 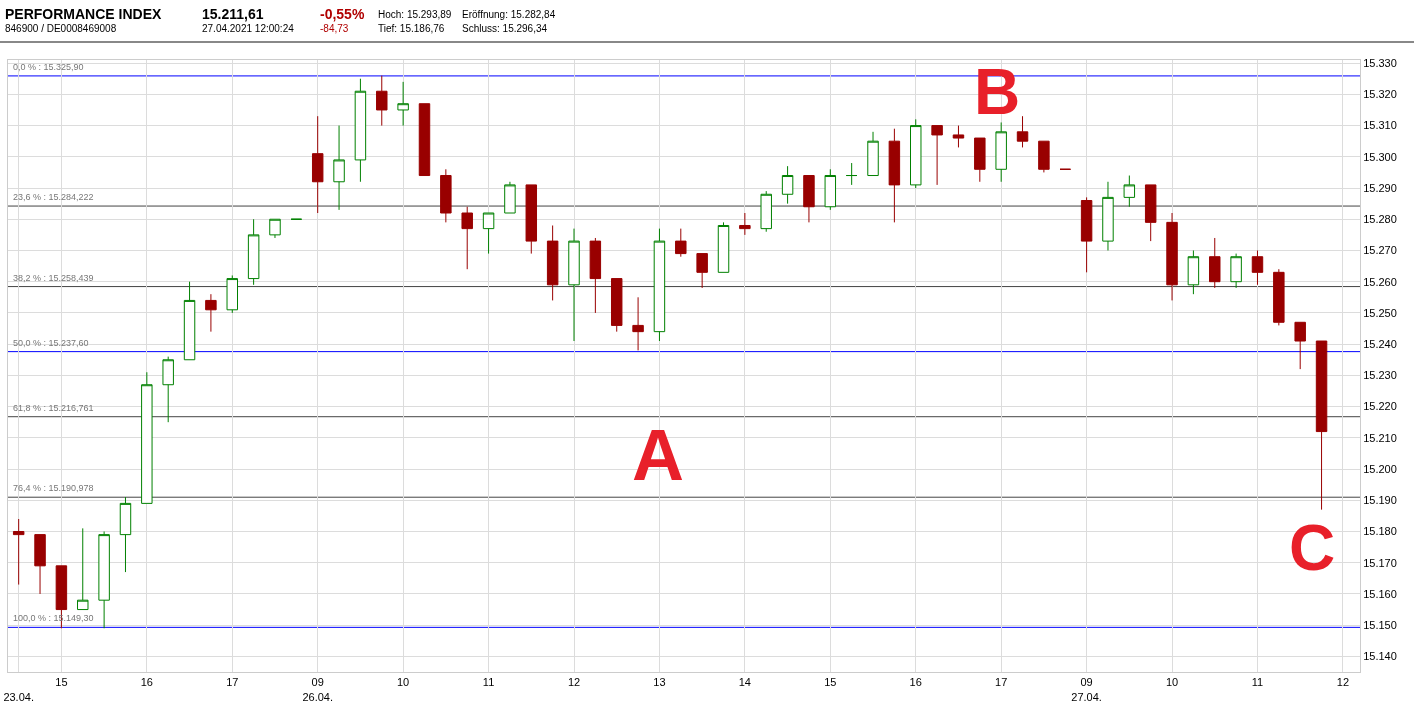 What do you see at coordinates (744, 682) in the screenshot?
I see `x-tick-label: 14` at bounding box center [744, 682].